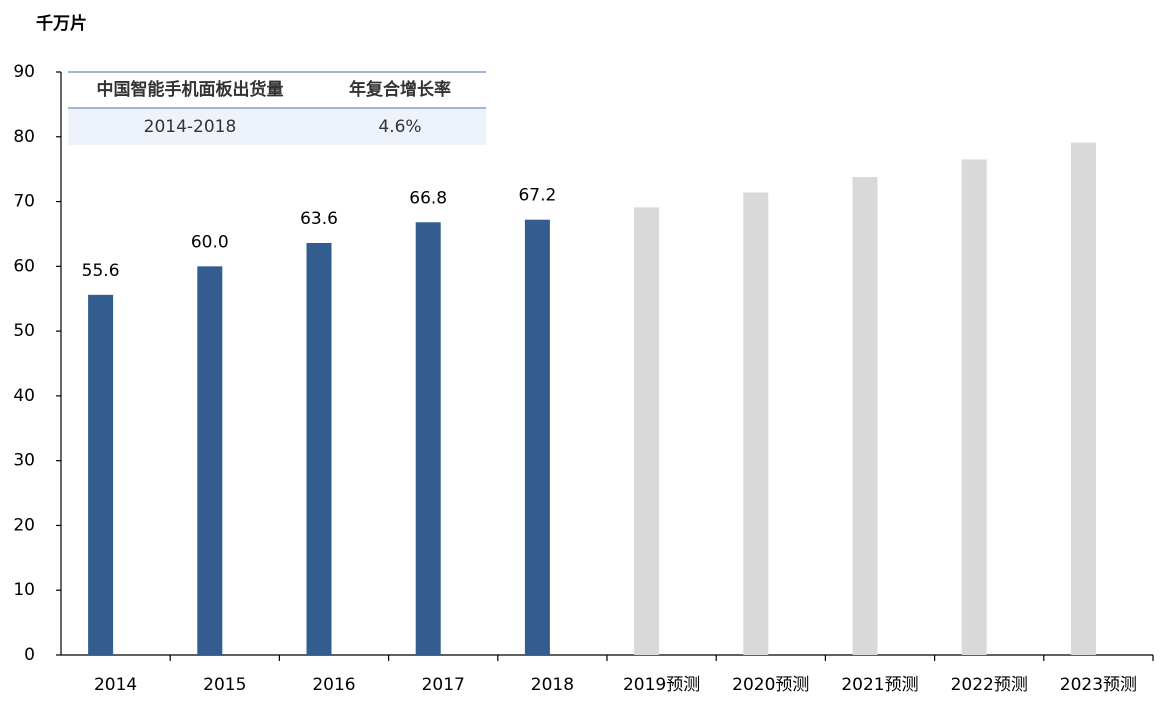  I want to click on table-header: 年复合增长率, so click(400, 89).